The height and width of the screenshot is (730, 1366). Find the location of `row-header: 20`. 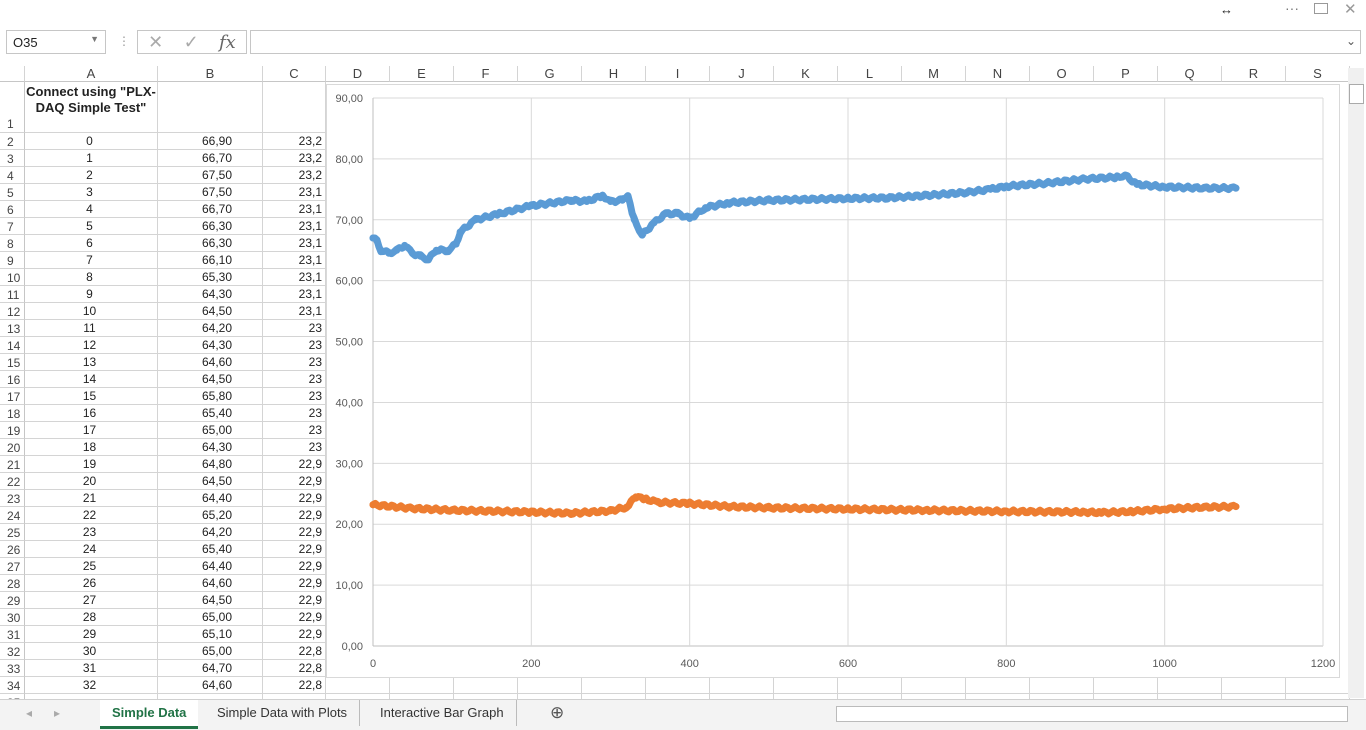

row-header: 20 is located at coordinates (12, 447).